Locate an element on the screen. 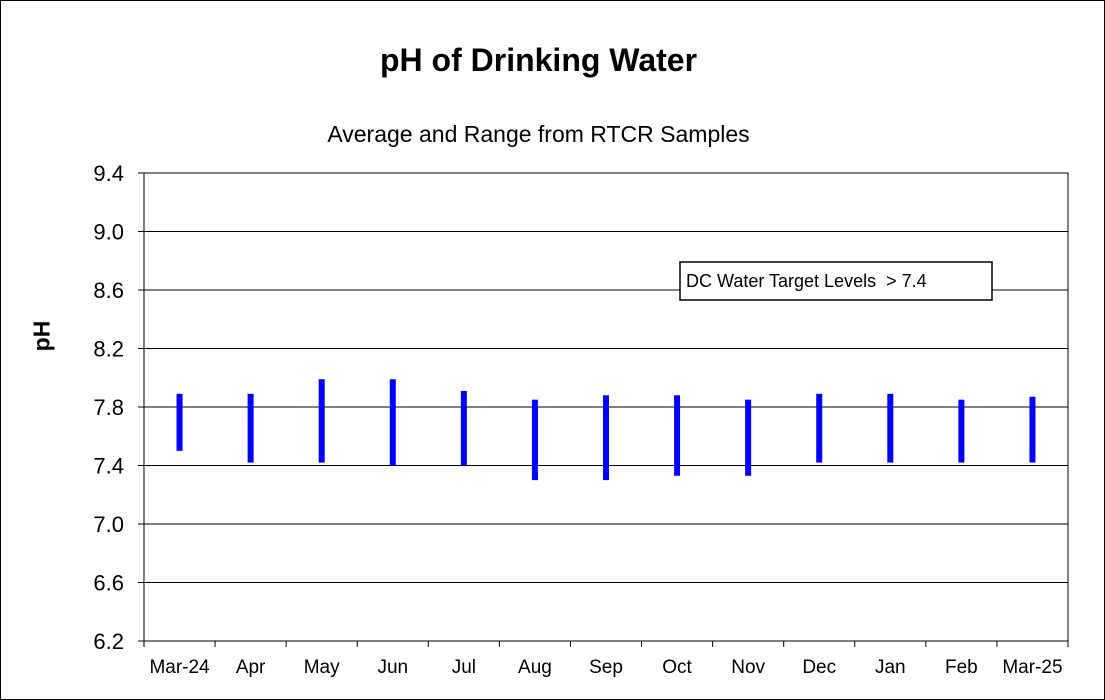  y-tick-label: 8.6 is located at coordinates (108, 290).